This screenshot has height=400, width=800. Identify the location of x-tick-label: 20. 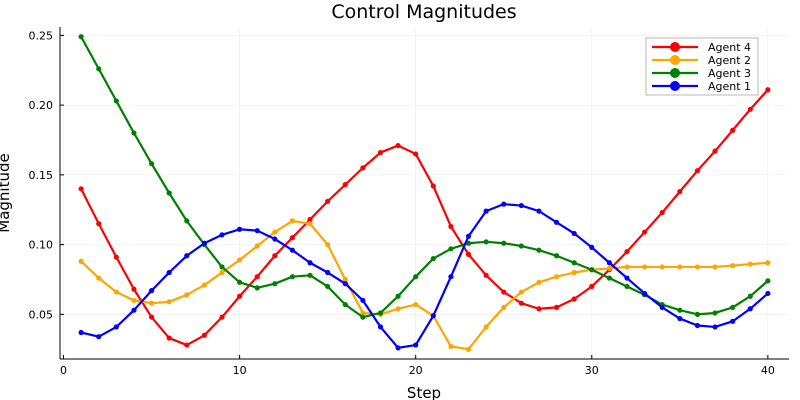
(416, 370).